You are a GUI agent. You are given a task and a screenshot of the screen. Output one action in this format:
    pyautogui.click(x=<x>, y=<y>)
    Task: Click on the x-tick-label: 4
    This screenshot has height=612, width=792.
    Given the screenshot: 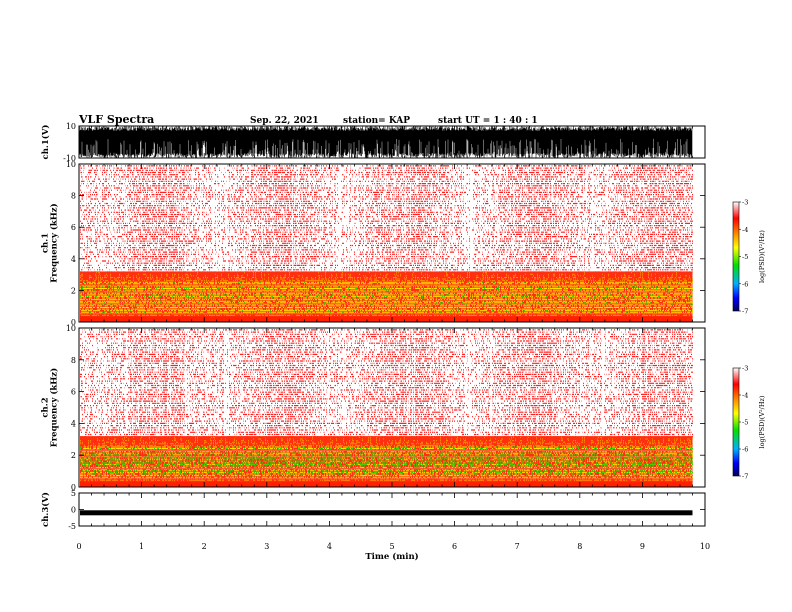 What is the action you would take?
    pyautogui.click(x=329, y=546)
    